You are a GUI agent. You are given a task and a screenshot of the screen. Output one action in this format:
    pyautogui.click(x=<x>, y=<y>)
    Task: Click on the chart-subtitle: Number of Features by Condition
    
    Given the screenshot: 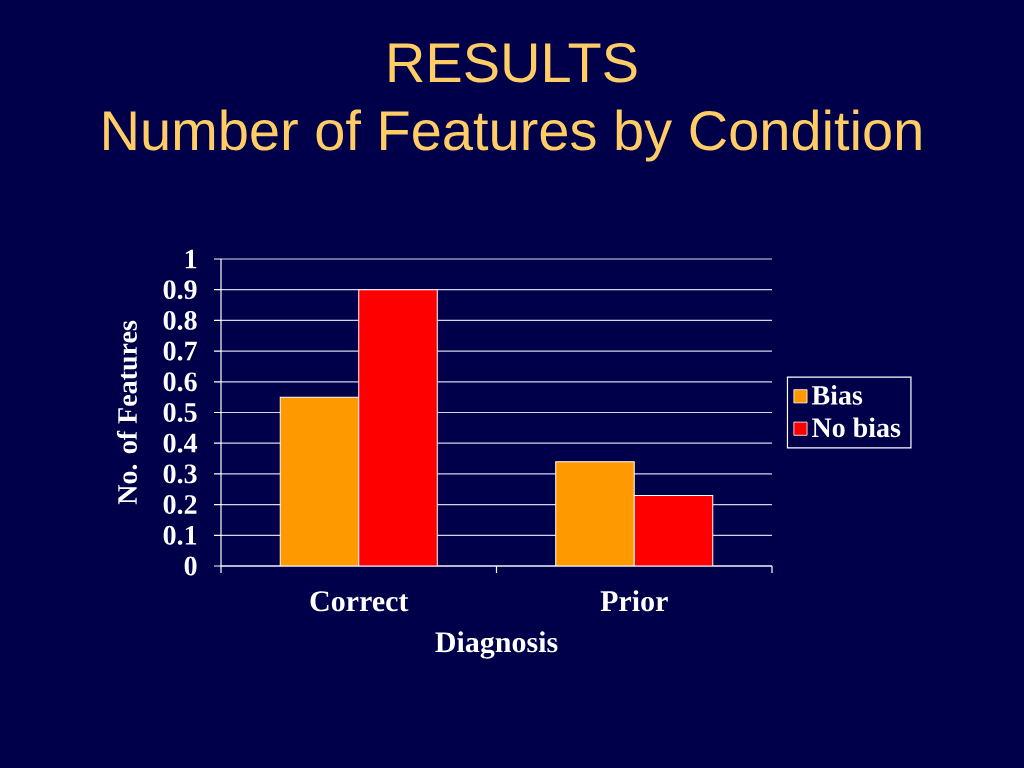 What is the action you would take?
    pyautogui.click(x=512, y=135)
    